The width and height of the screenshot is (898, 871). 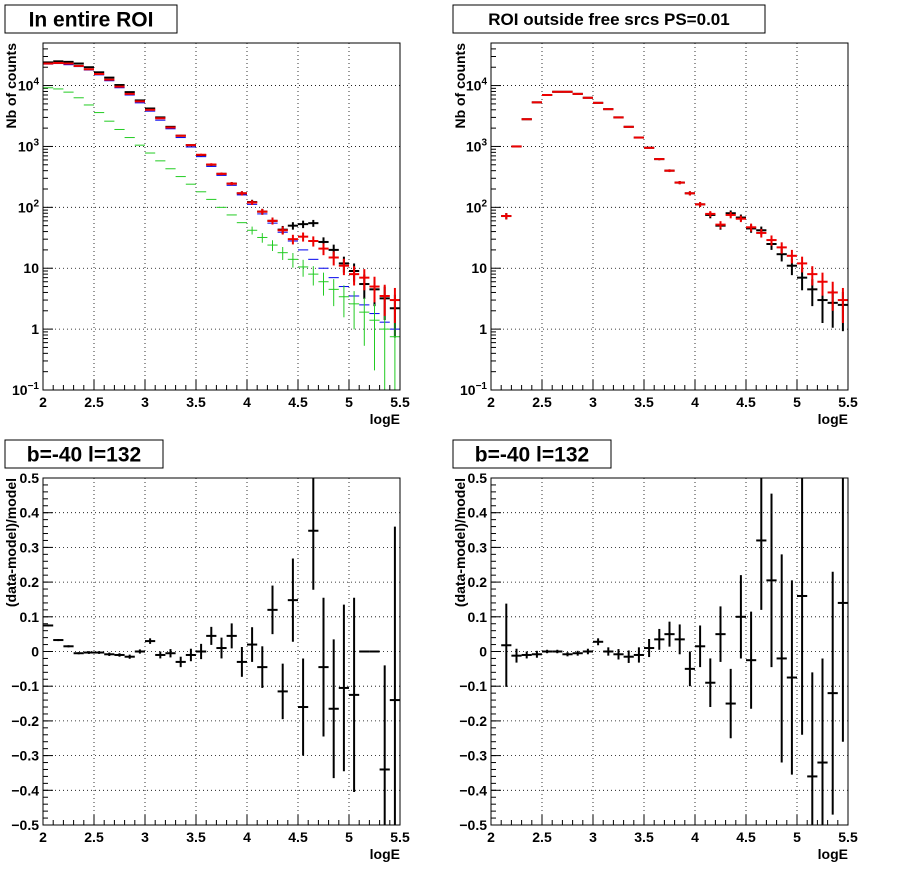 What do you see at coordinates (25, 790) in the screenshot?
I see `y-tick-label: −0.4` at bounding box center [25, 790].